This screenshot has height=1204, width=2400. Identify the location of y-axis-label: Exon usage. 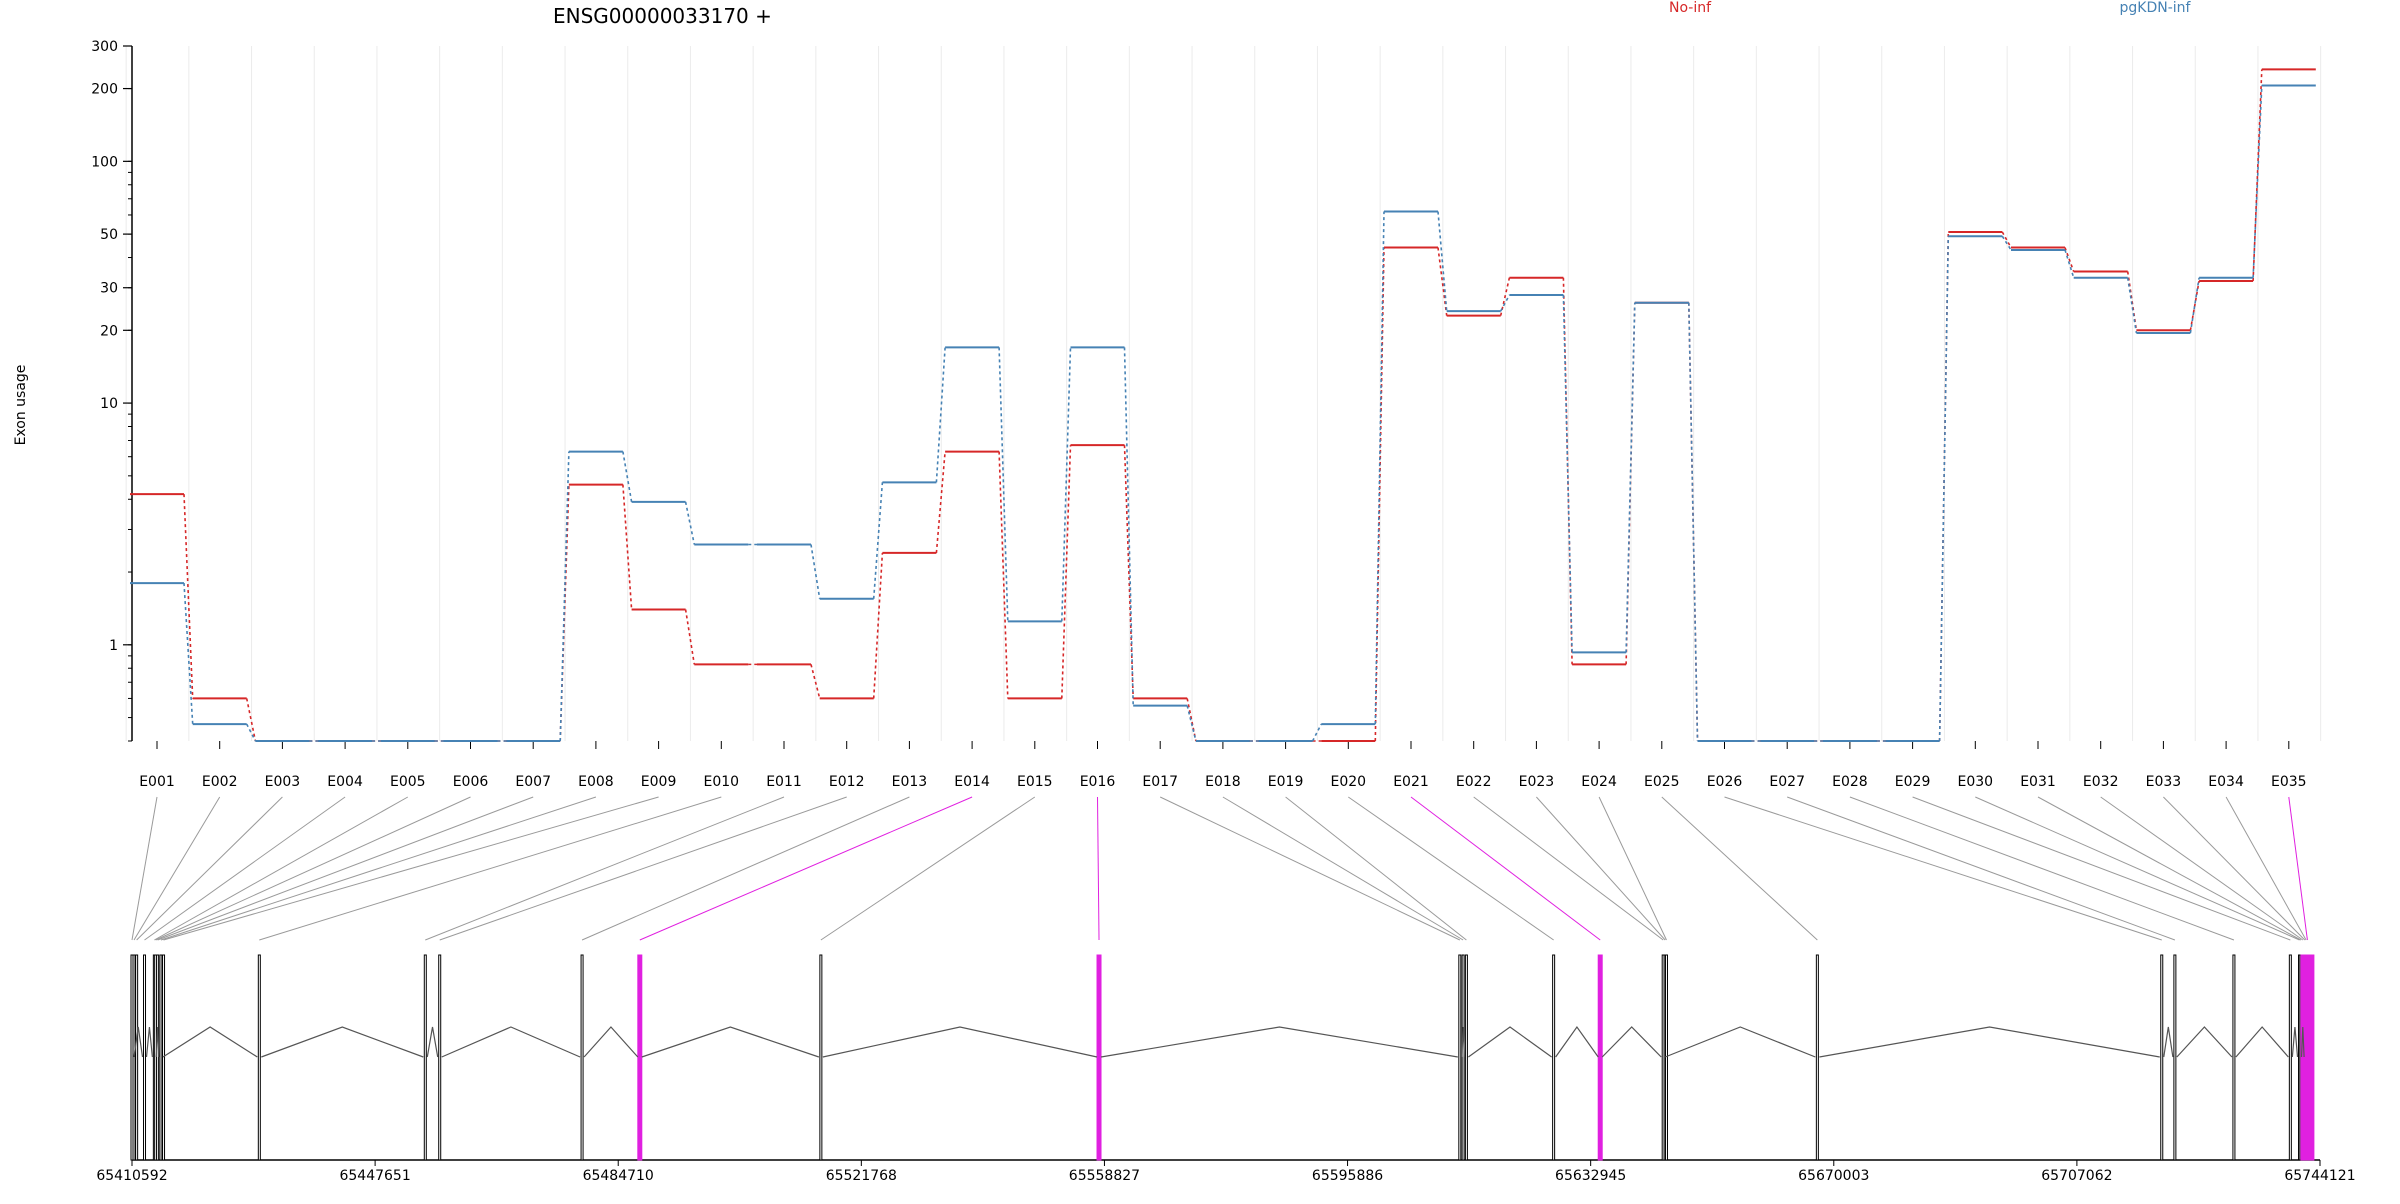
(21, 405).